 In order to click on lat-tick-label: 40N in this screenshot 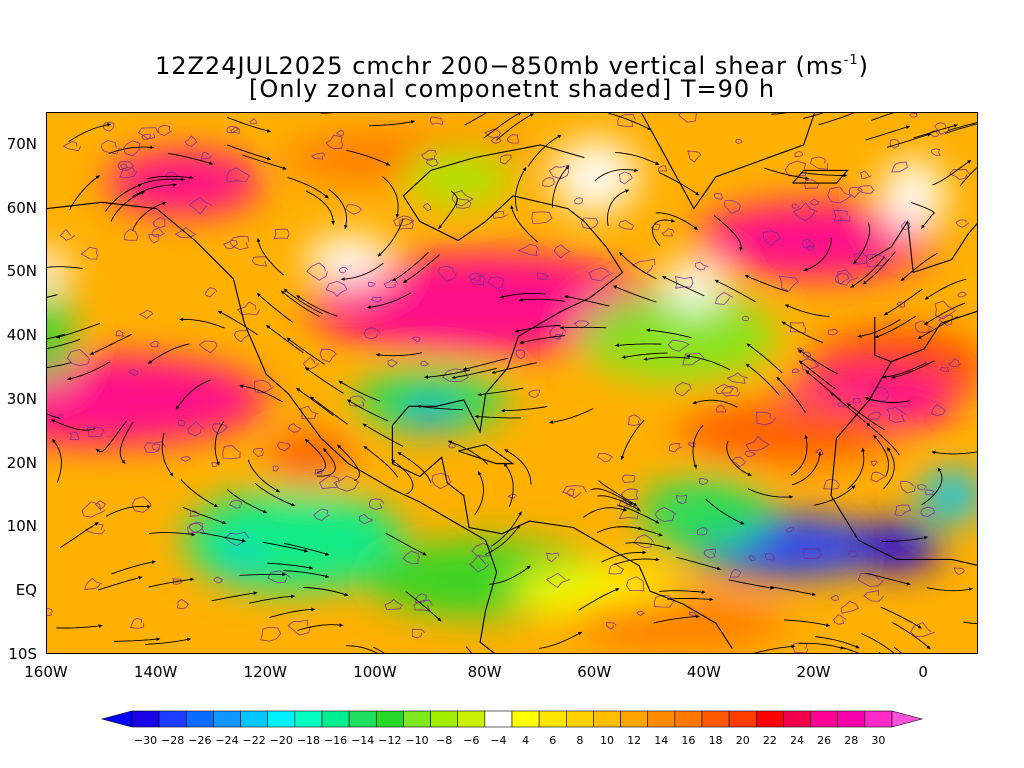, I will do `click(21, 335)`.